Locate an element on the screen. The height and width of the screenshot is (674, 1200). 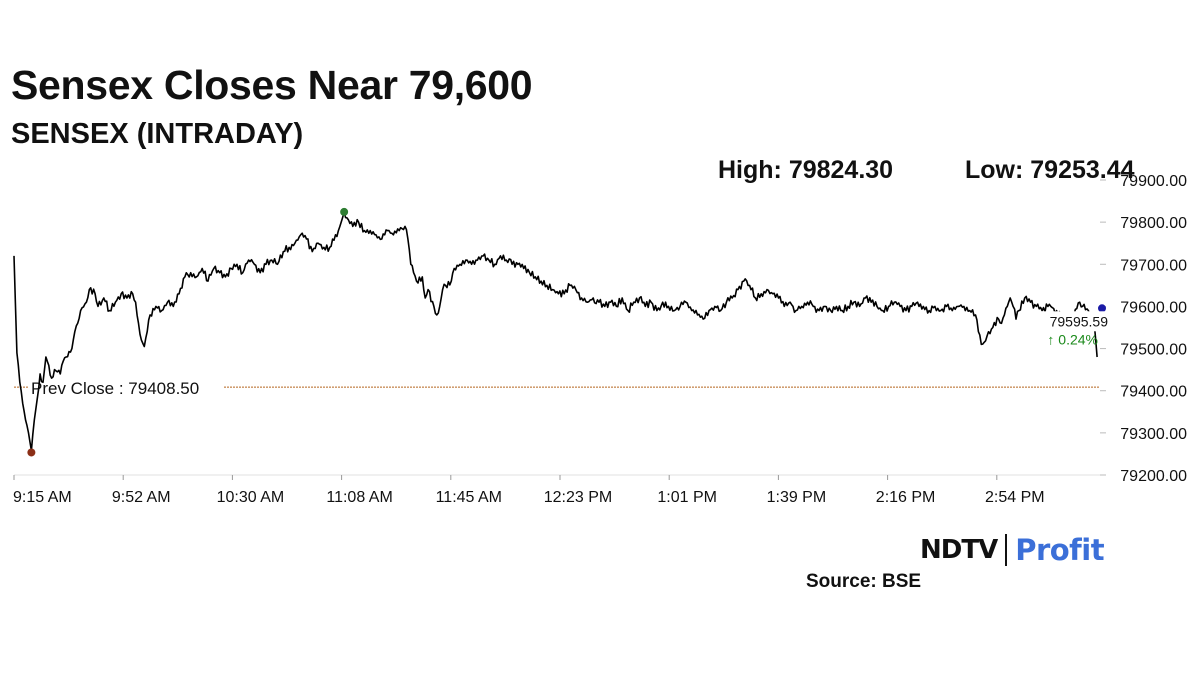
y-tick-label: 79200.00 is located at coordinates (1153, 476).